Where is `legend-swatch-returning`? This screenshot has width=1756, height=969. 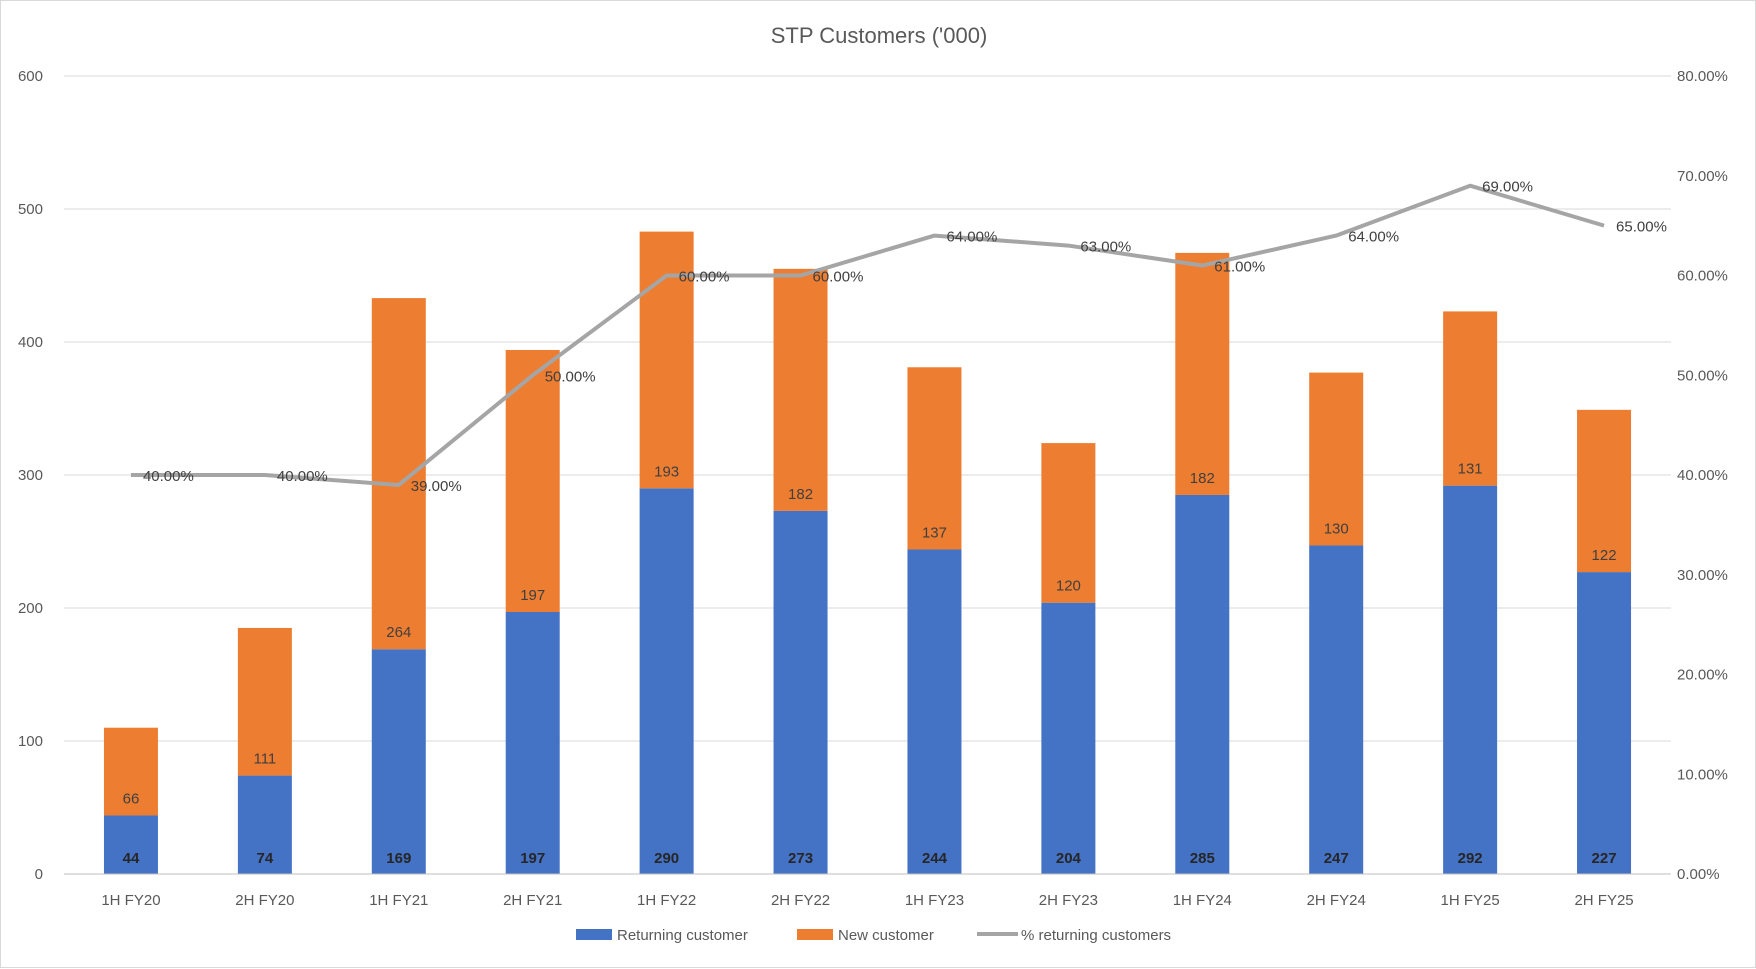
legend-swatch-returning is located at coordinates (594, 934).